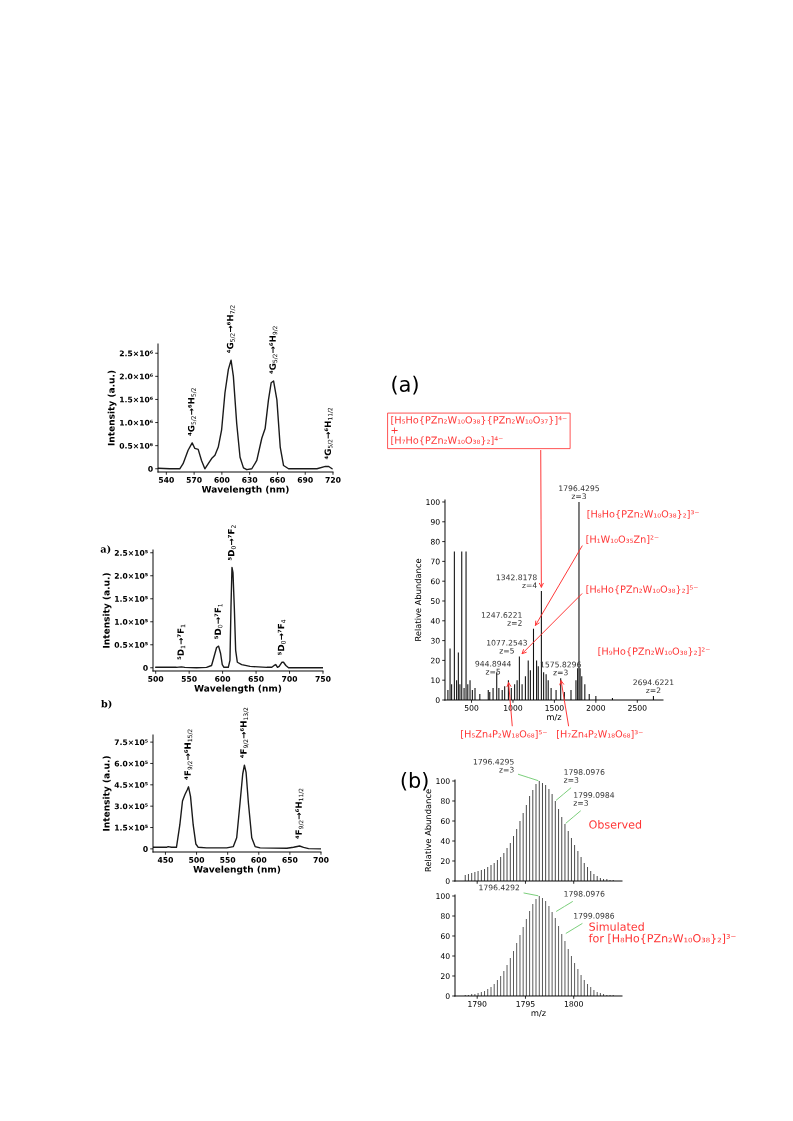 The width and height of the screenshot is (793, 1121). What do you see at coordinates (244, 732) in the screenshot?
I see `annotation: ⁴F$_{9/2}$→⁶H$_{13/2}$` at bounding box center [244, 732].